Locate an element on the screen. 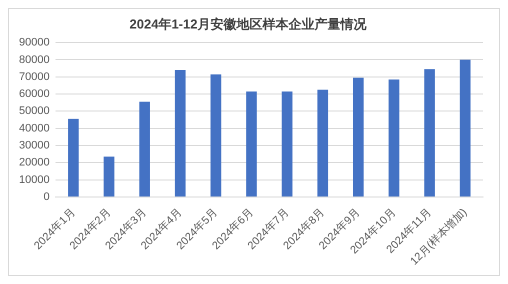  y-tick-label: 50000 is located at coordinates (34, 111).